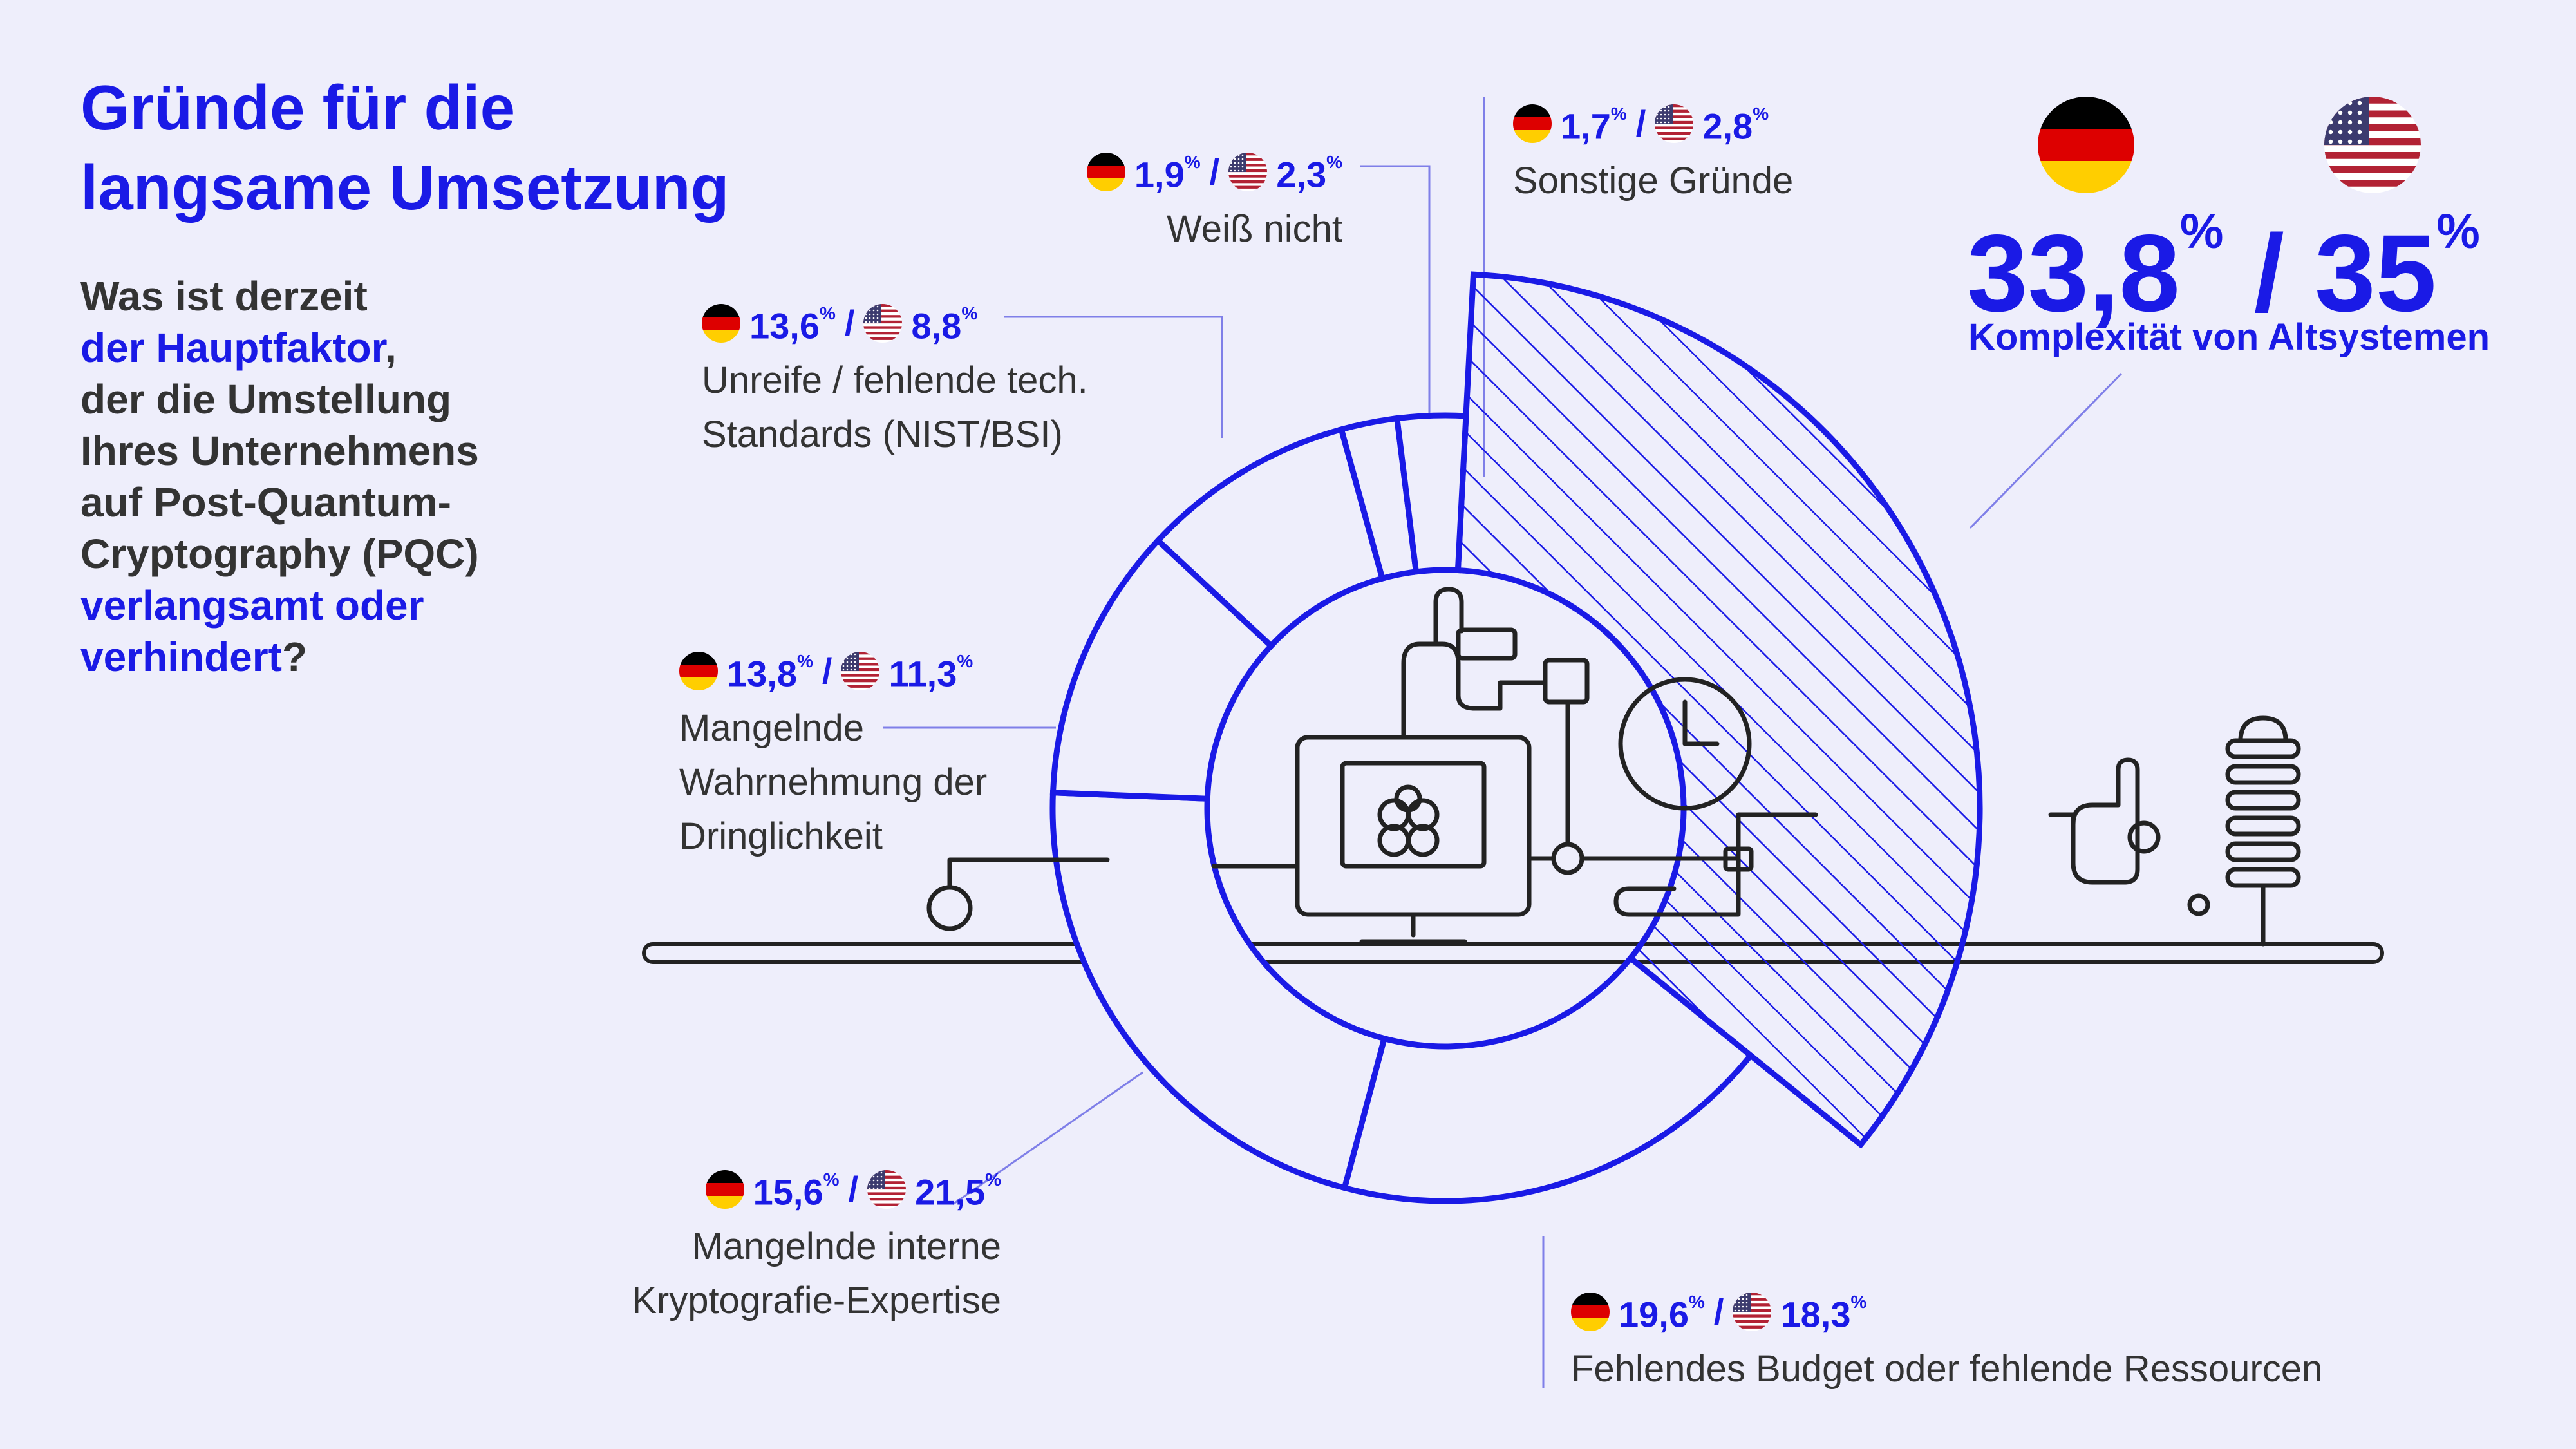 The height and width of the screenshot is (1449, 2576). I want to click on value-us-wrap: 8,8%, so click(944, 323).